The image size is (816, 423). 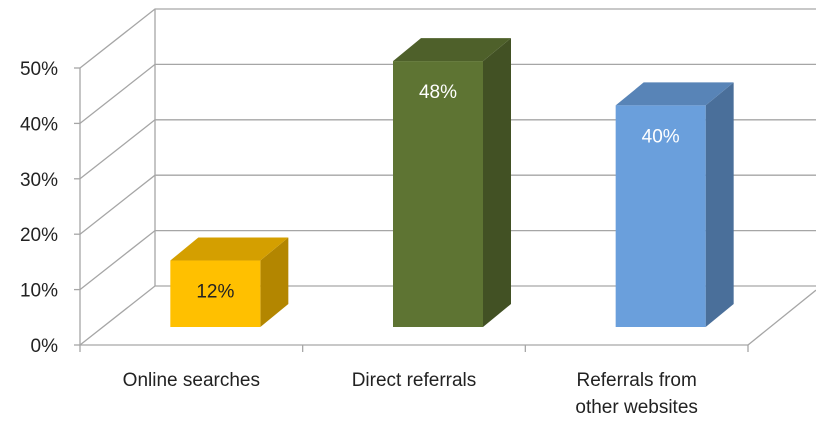 I want to click on y-tick-label: 40%, so click(x=39, y=124).